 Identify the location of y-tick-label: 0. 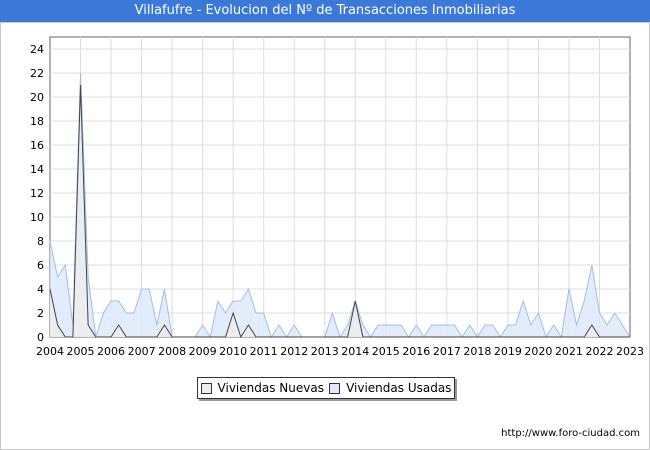
(40, 337).